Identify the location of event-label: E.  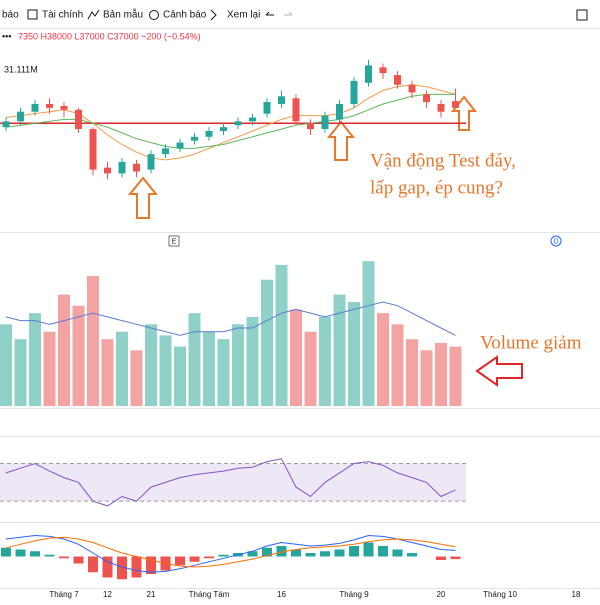
(174, 241).